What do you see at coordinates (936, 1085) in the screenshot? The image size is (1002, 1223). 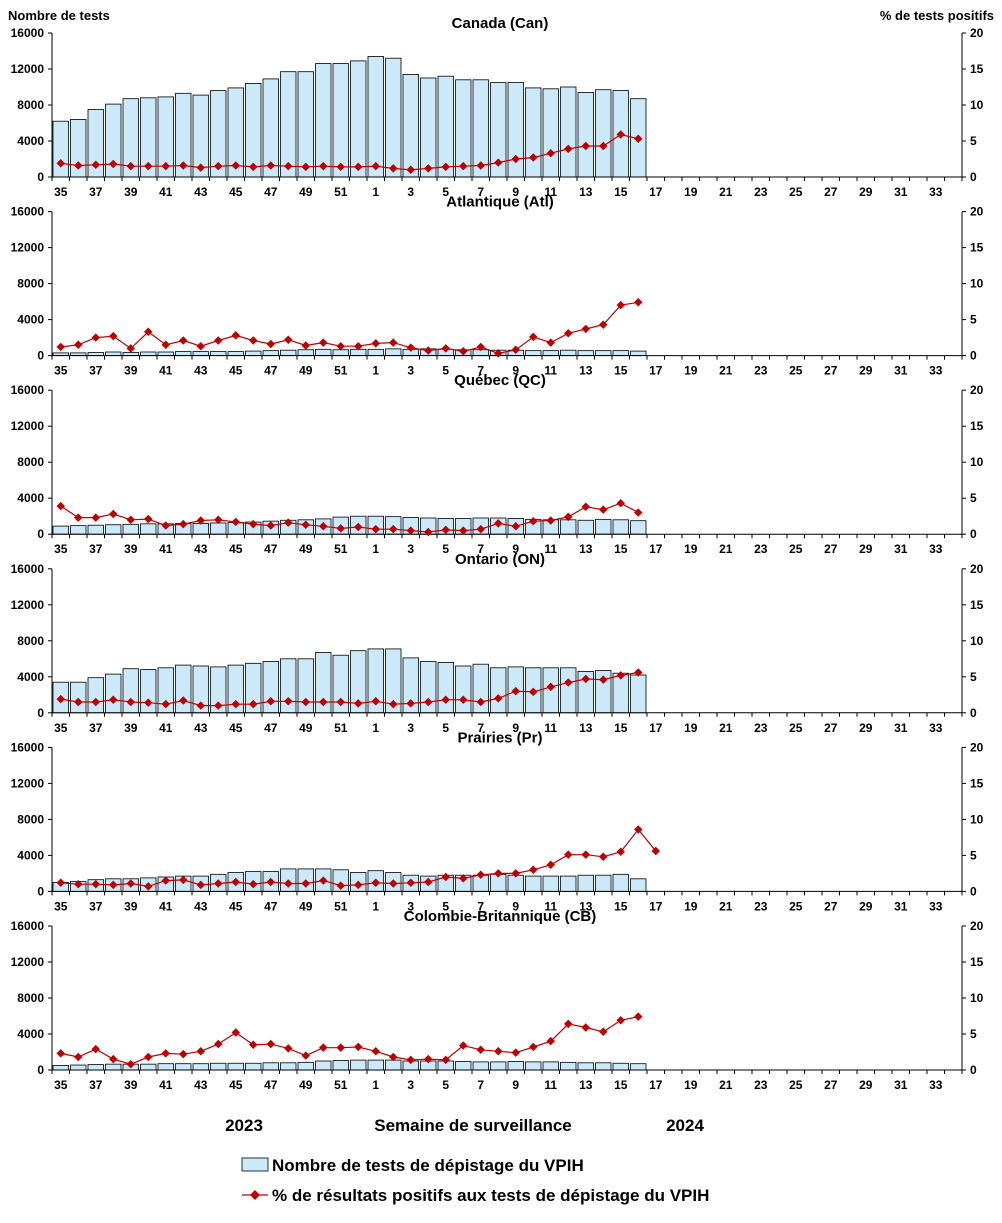 I see `x-tick-label: 33` at bounding box center [936, 1085].